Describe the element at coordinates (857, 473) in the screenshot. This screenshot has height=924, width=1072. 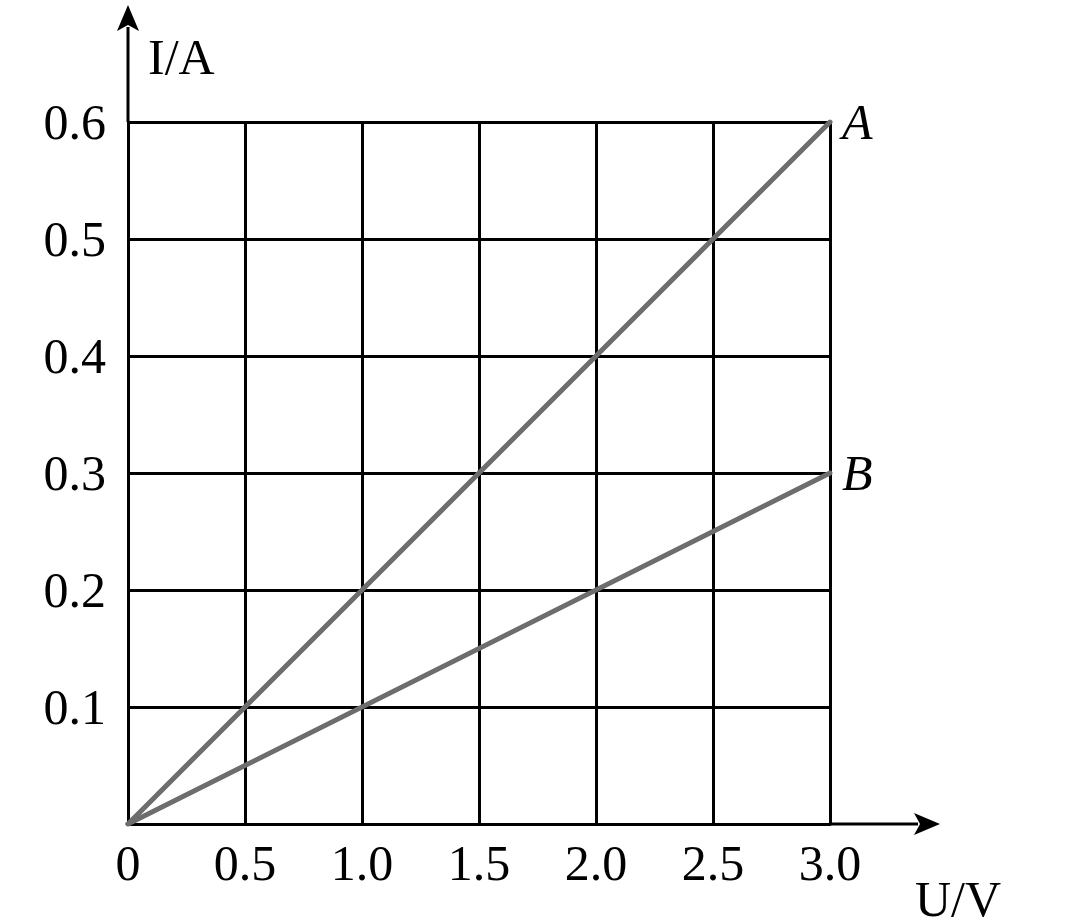
I see `series-label: B` at that location.